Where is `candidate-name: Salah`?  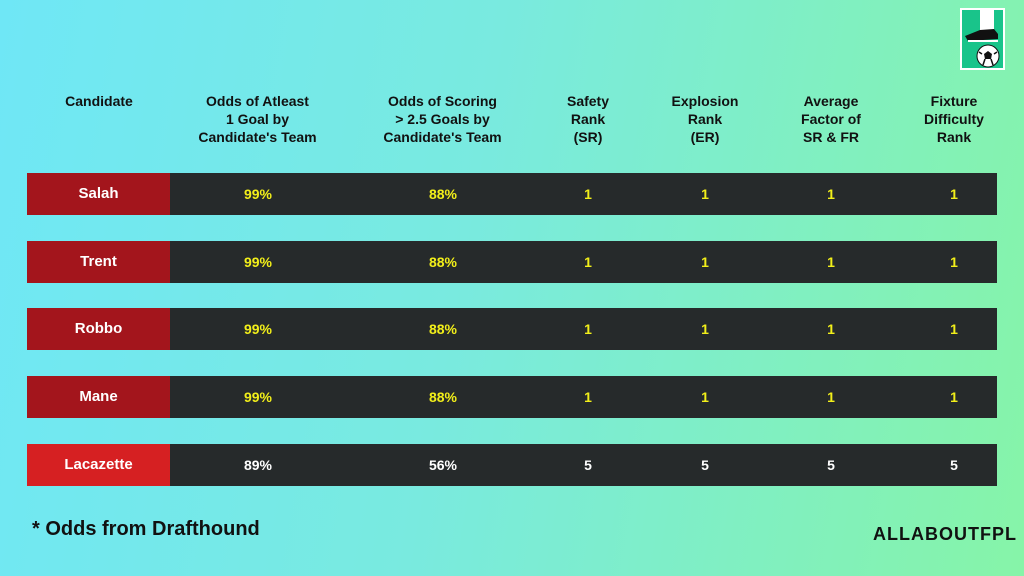 candidate-name: Salah is located at coordinates (98, 194).